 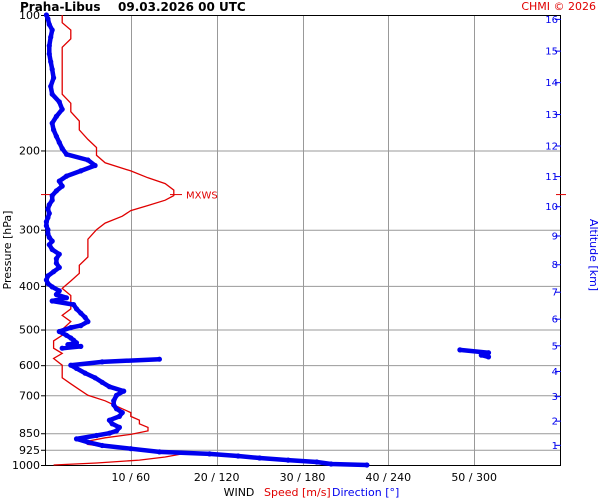 I want to click on altitude-tick-label: 16, so click(x=551, y=20).